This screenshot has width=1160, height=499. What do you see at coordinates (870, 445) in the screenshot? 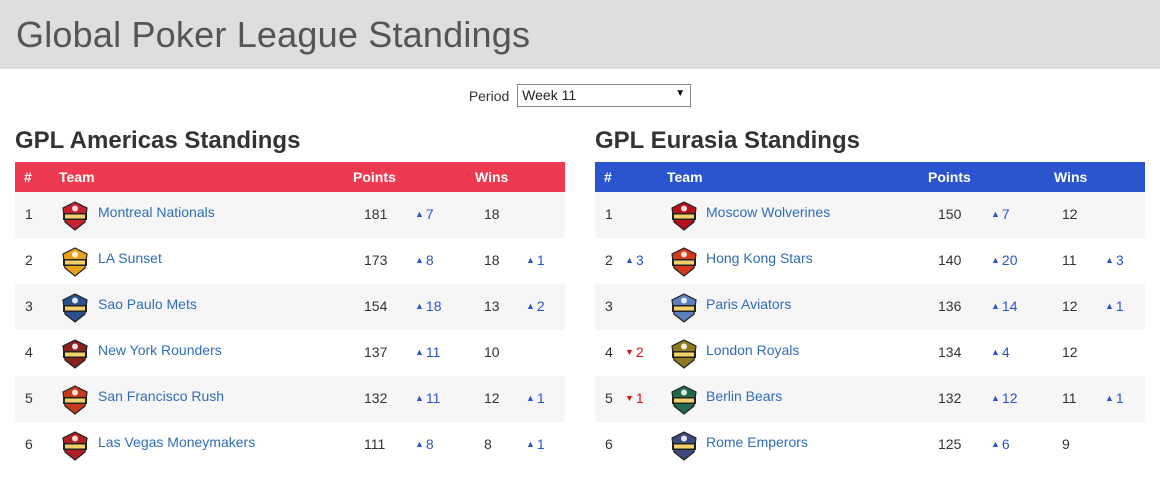
I see `table-row: 6 Rome Emperors 125 ▲ 6 9` at bounding box center [870, 445].